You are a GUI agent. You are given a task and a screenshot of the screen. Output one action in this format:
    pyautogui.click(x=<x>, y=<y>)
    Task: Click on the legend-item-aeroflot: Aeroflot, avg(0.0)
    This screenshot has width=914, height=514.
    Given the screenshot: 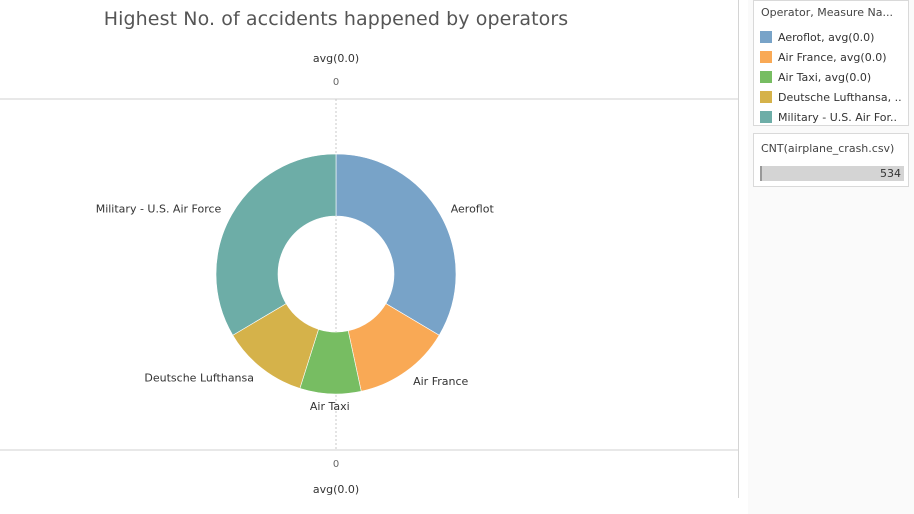 What is the action you would take?
    pyautogui.click(x=833, y=37)
    